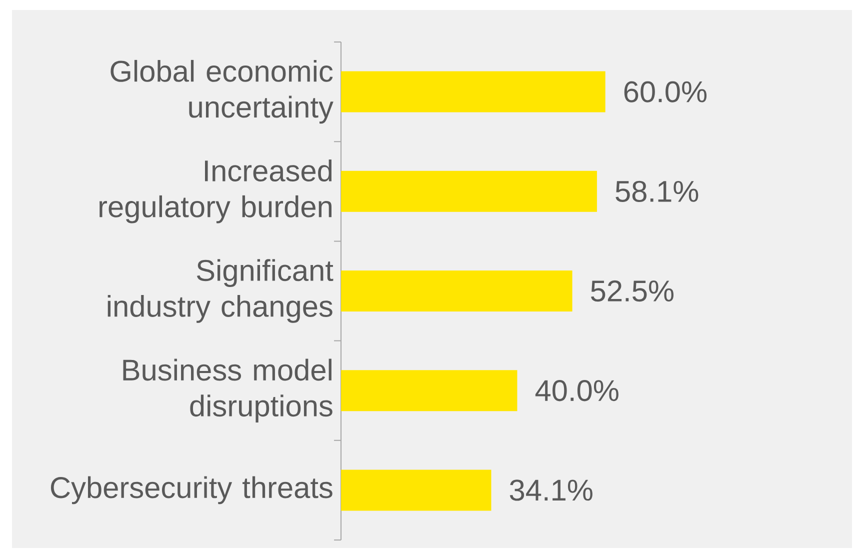 The image size is (854, 550). I want to click on y-tick-label: Increased regulatory burden, so click(216, 192).